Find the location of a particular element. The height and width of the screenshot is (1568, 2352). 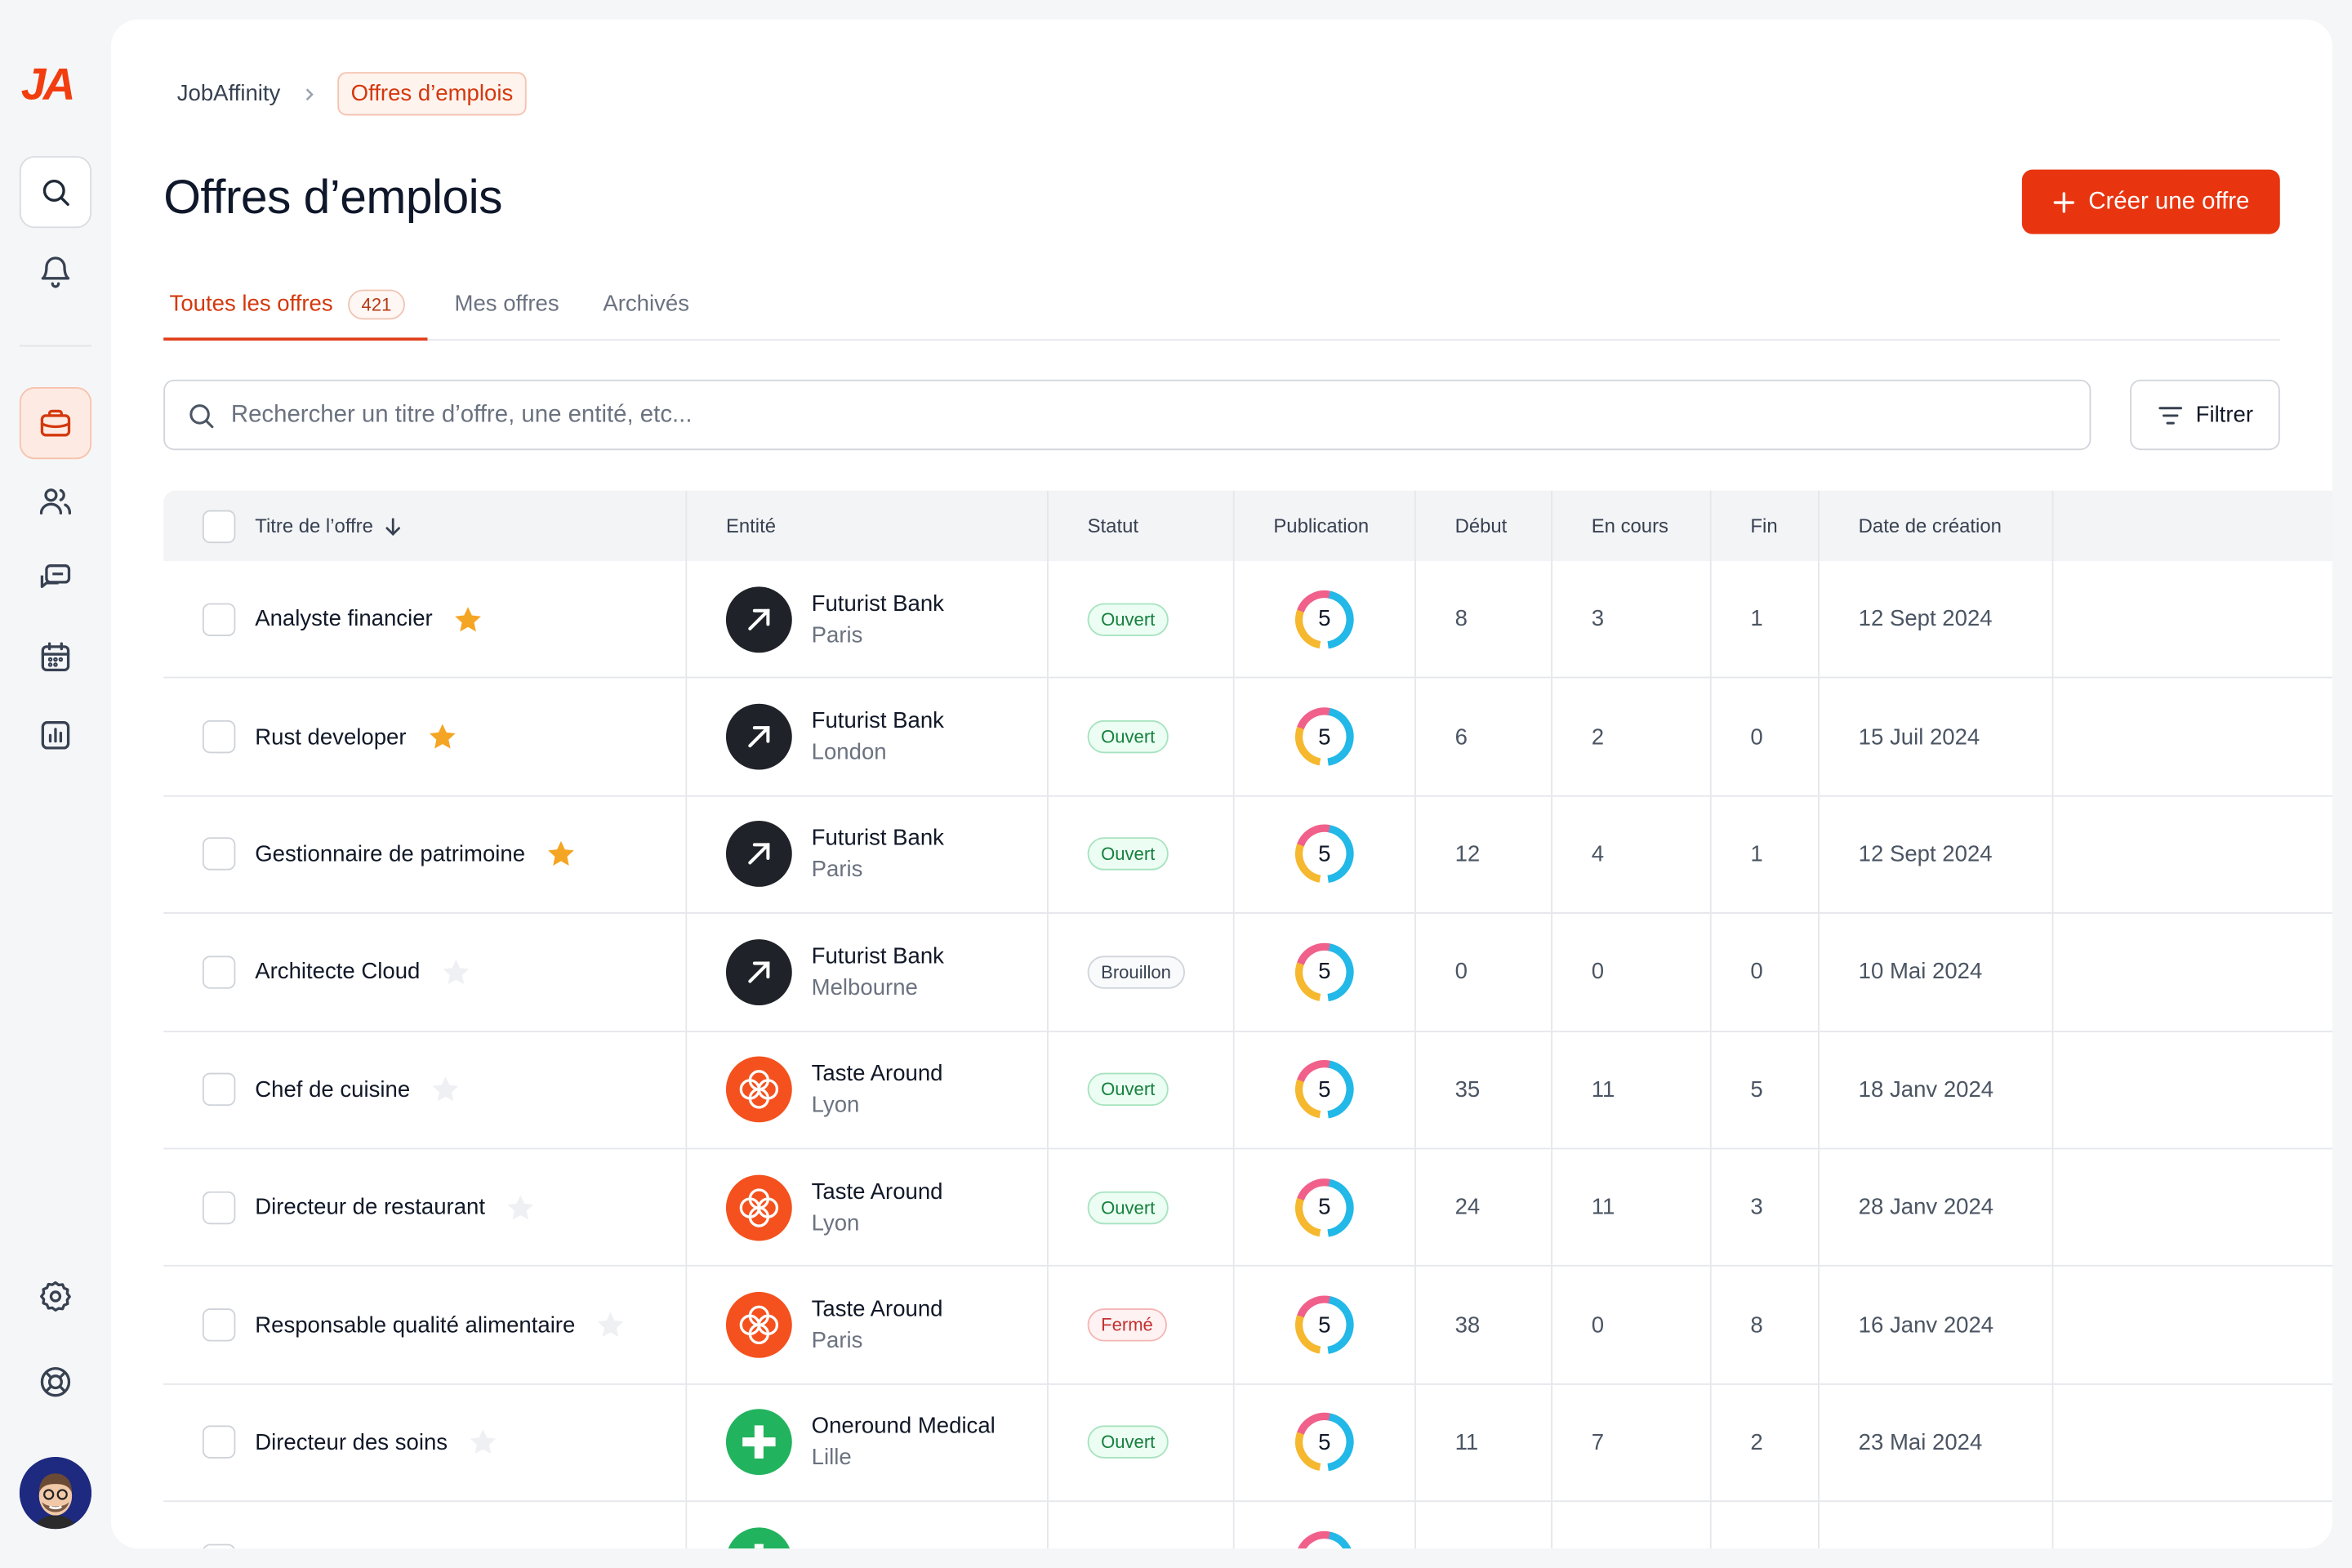

filter-button: Filtrer is located at coordinates (2205, 415).